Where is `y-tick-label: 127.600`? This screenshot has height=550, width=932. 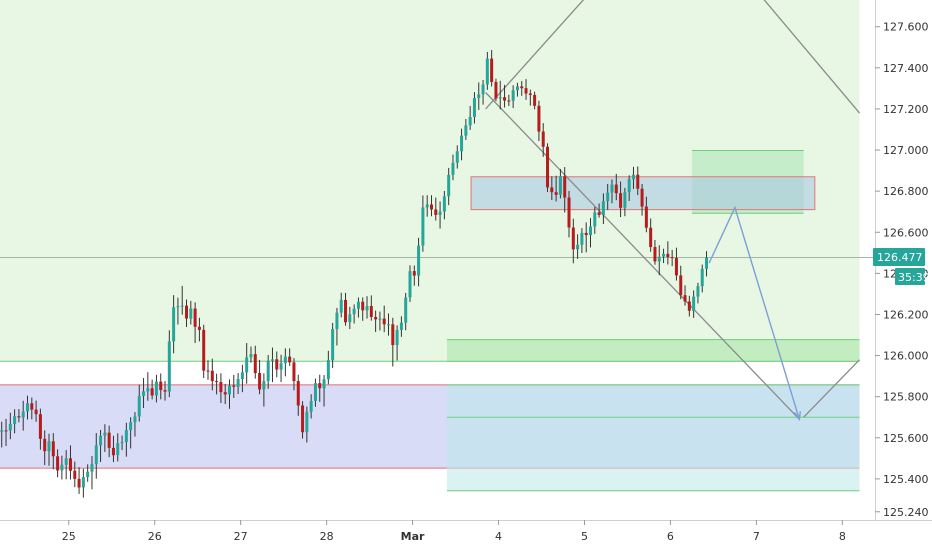
y-tick-label: 127.600 is located at coordinates (906, 27).